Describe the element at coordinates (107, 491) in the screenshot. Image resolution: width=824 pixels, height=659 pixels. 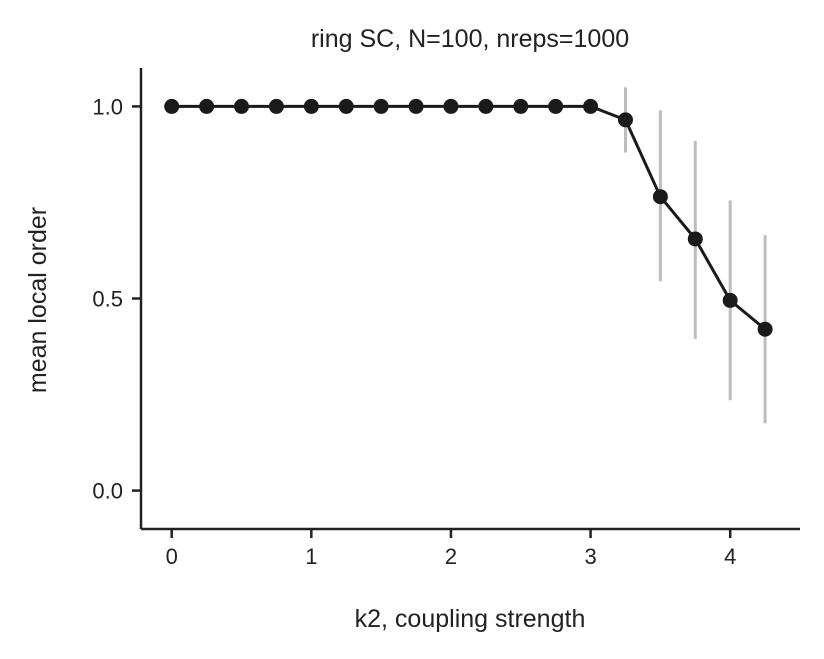
I see `y-tick-label: 0.0` at that location.